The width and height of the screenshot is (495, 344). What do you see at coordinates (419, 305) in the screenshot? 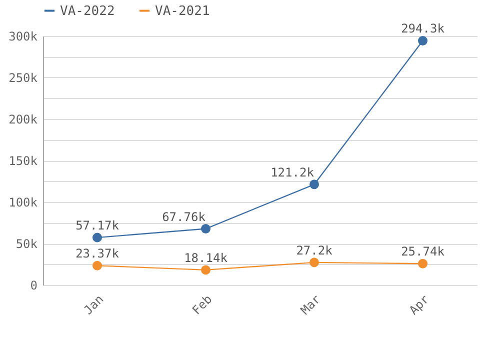
I see `x-tick-label: Apr` at bounding box center [419, 305].